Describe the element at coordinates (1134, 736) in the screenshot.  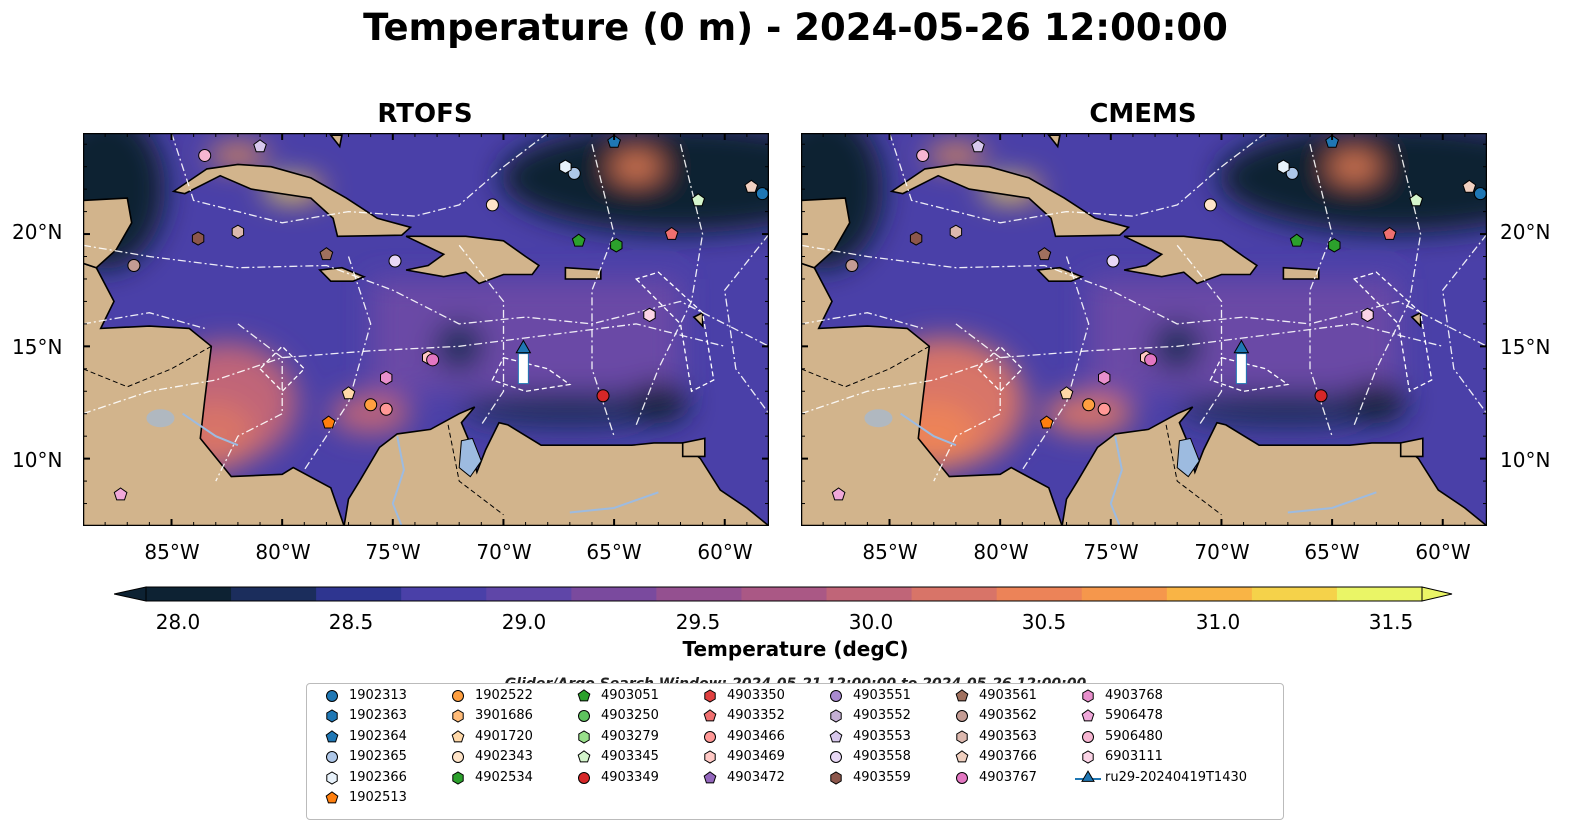
I see `legend-label: 5906480` at that location.